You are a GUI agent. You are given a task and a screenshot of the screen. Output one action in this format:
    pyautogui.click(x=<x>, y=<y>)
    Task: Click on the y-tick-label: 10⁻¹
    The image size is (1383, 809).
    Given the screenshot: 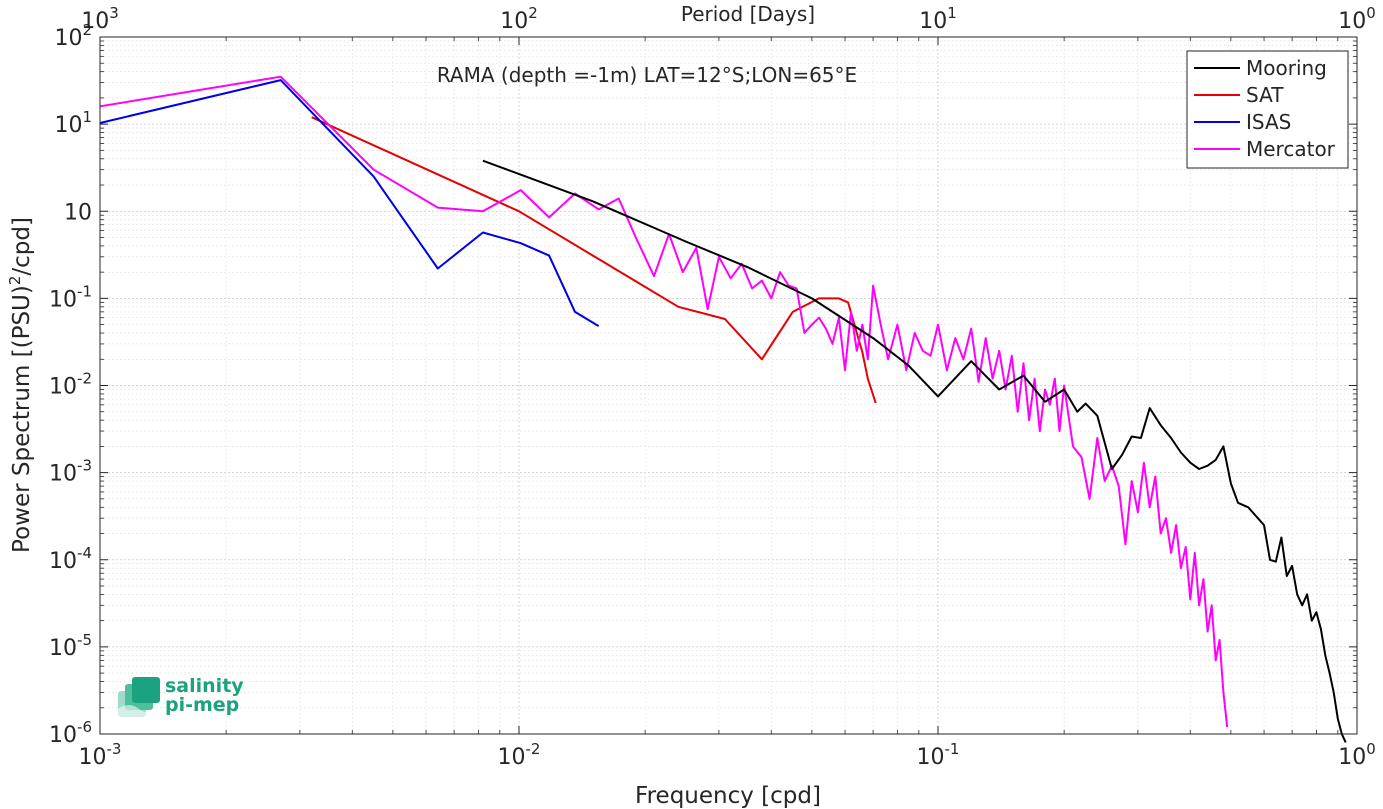 What is the action you would take?
    pyautogui.click(x=70, y=297)
    